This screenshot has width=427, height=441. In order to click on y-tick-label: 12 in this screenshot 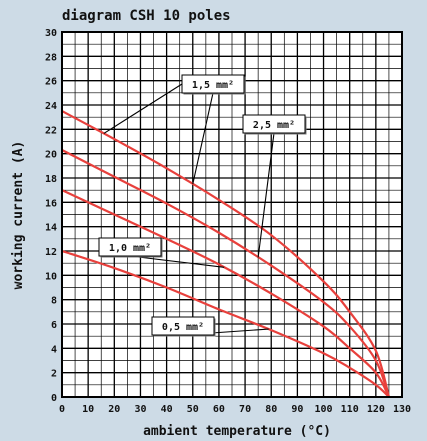, I will do `click(51, 252)`.